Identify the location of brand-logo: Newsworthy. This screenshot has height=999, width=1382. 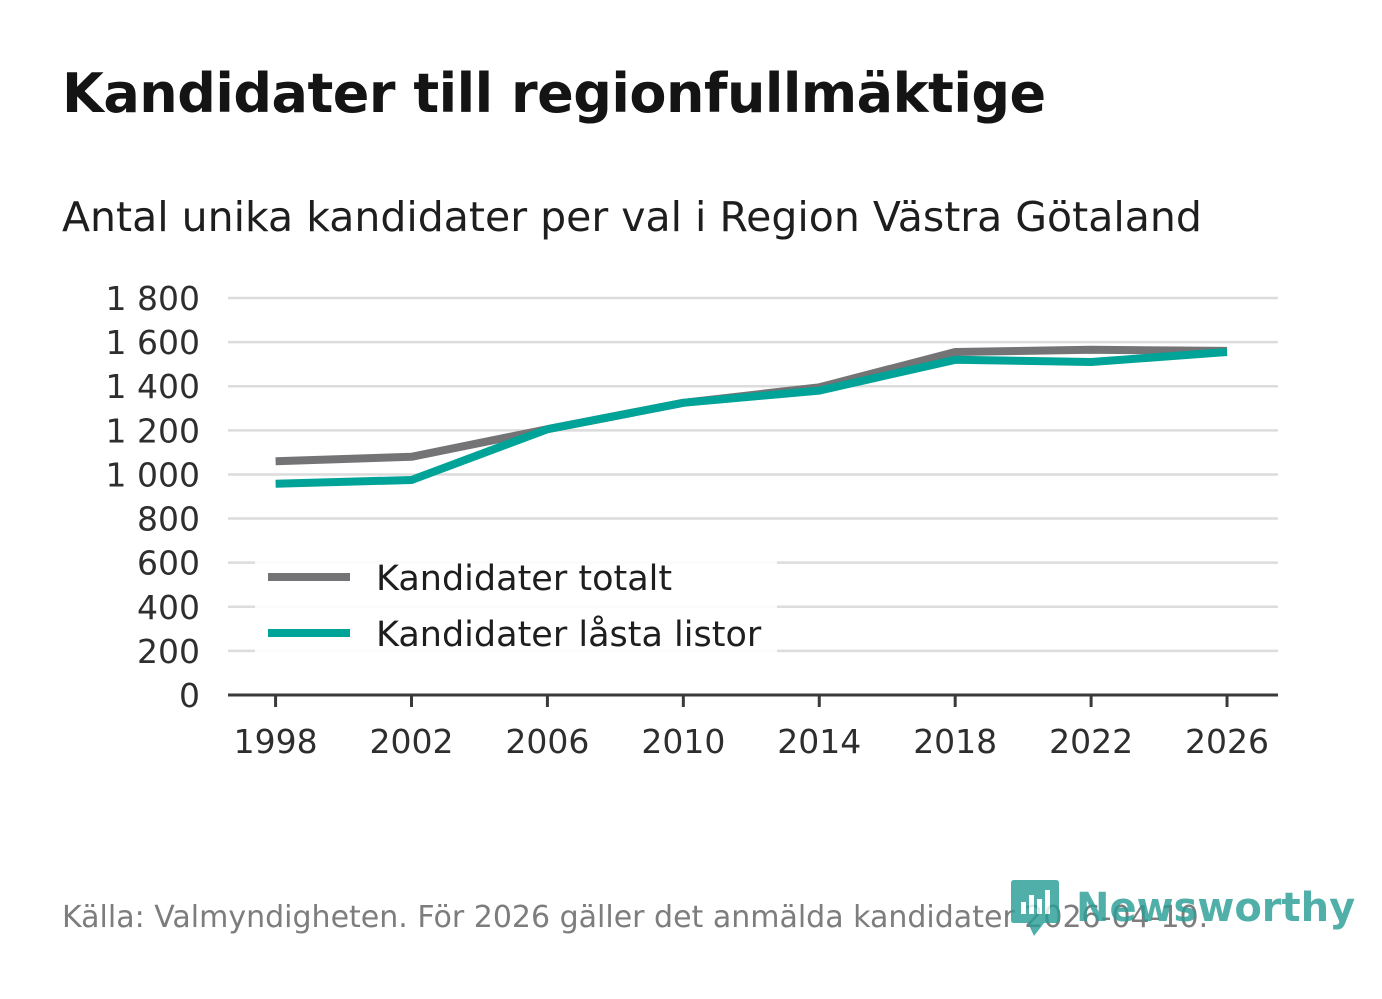
(1182, 908).